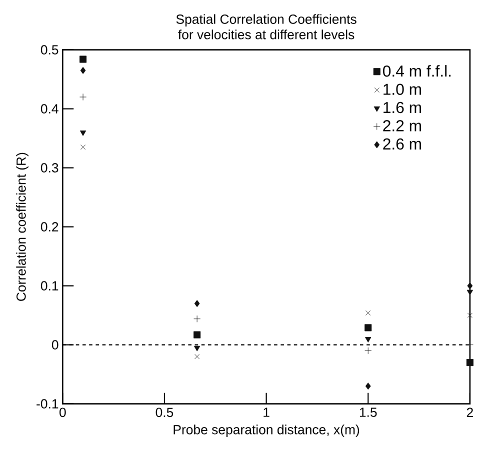 This screenshot has height=454, width=495. Describe the element at coordinates (49, 167) in the screenshot. I see `y-tick-label: 0.3` at that location.